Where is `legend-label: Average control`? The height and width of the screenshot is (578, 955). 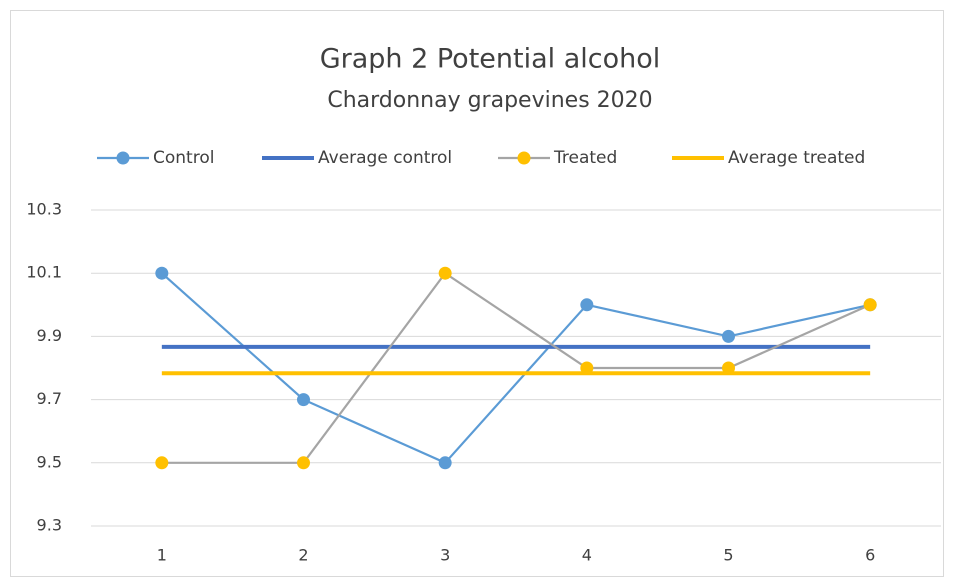
legend-label: Average control is located at coordinates (385, 158).